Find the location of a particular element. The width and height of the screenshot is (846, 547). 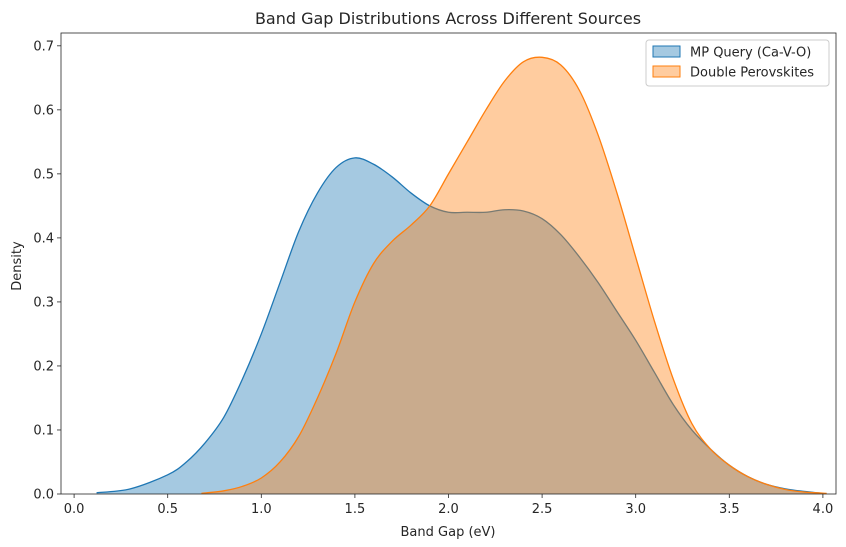

x-tick-label: 3.0 is located at coordinates (635, 509).